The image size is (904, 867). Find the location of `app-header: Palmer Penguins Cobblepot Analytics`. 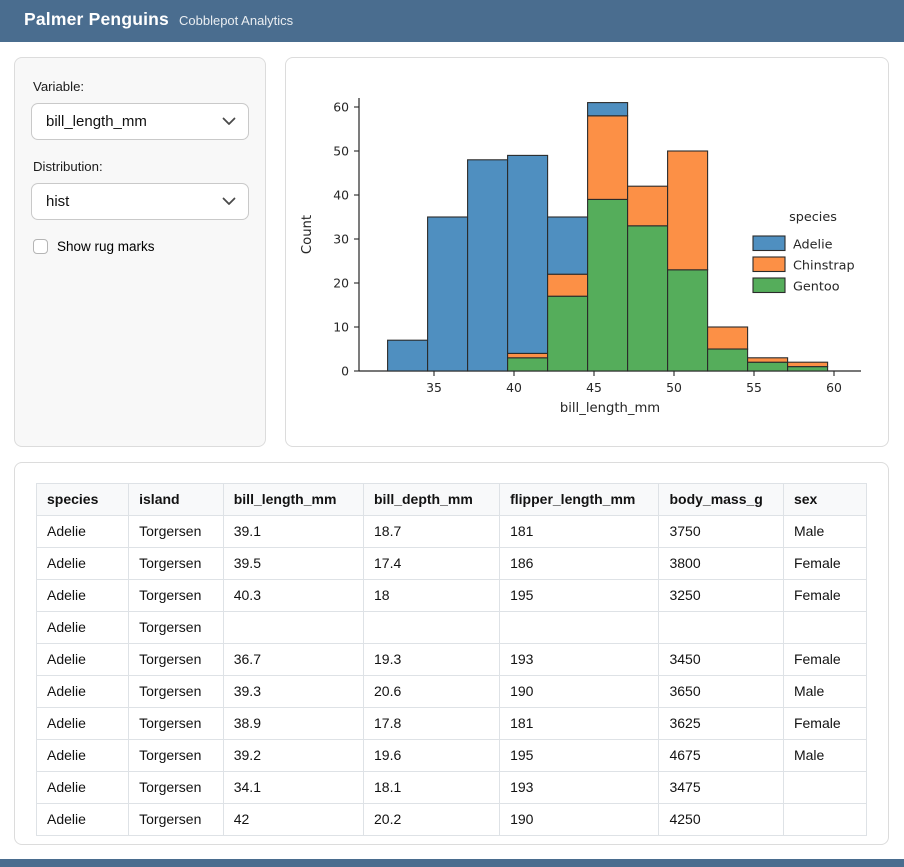

app-header: Palmer Penguins Cobblepot Analytics is located at coordinates (452, 21).